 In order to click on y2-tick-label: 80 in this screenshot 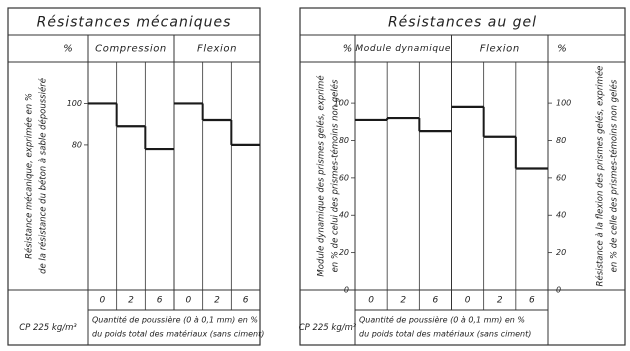, I will do `click(561, 140)`.